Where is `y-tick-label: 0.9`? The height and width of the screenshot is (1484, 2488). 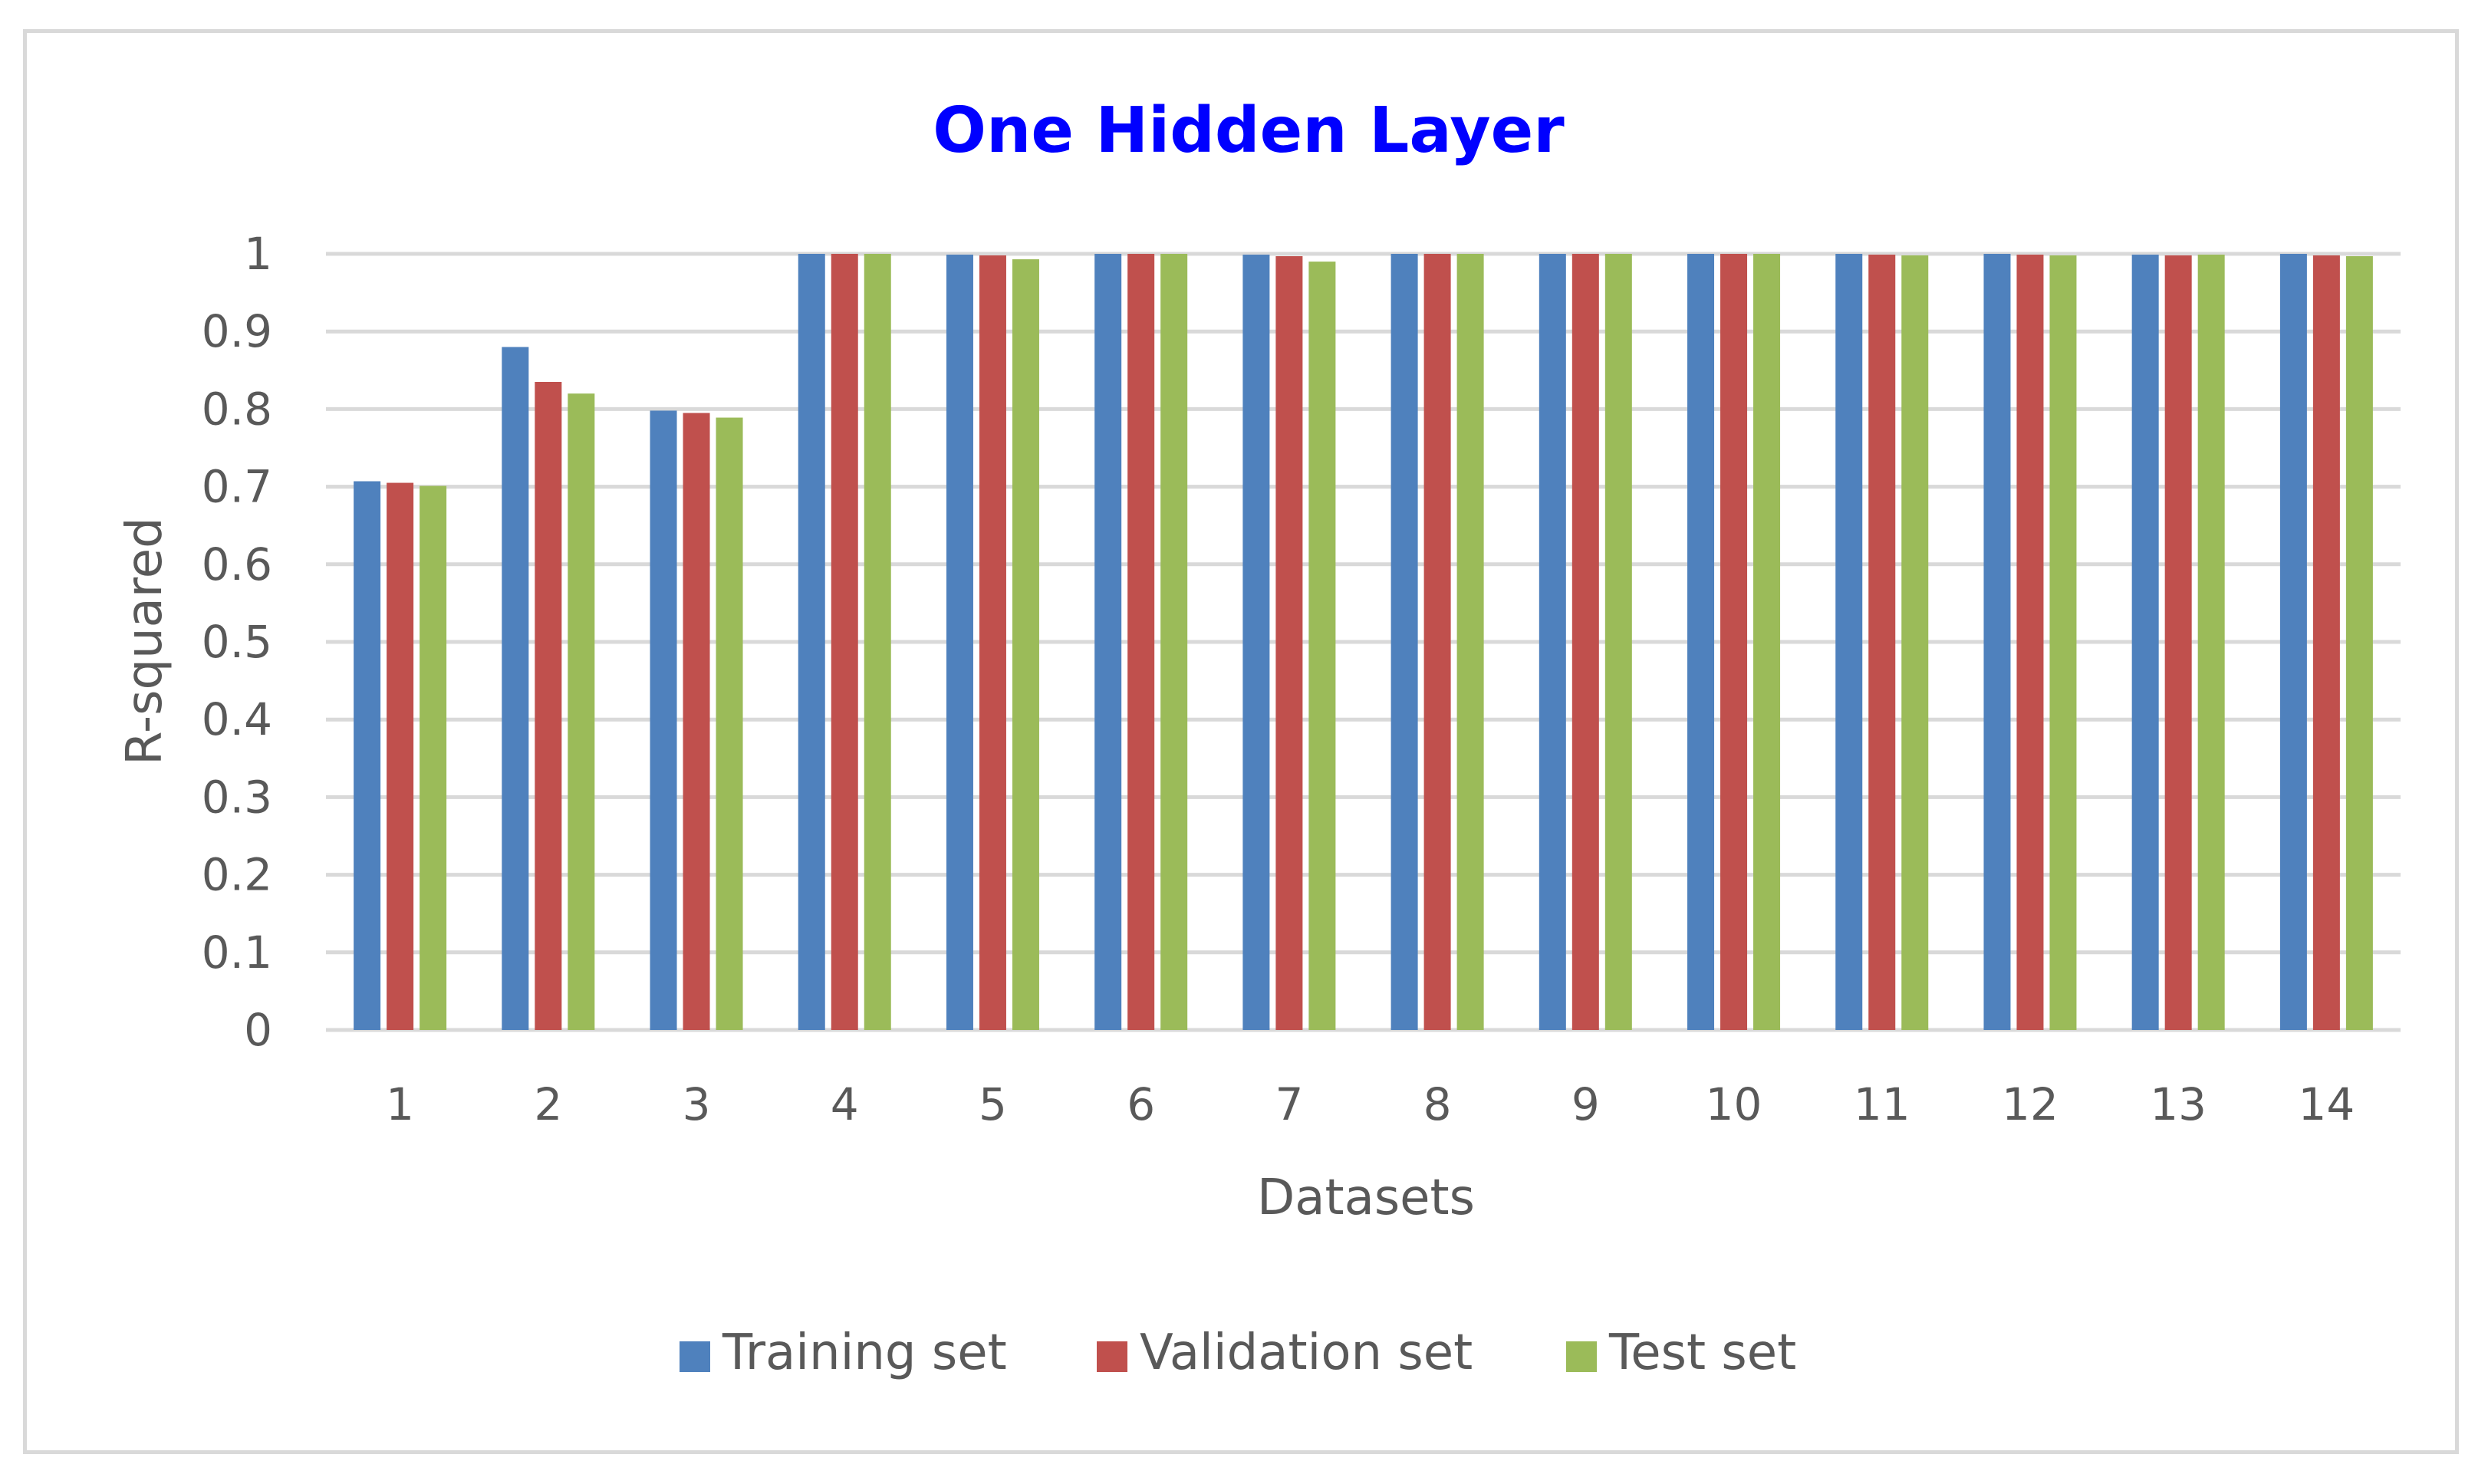 y-tick-label: 0.9 is located at coordinates (237, 331).